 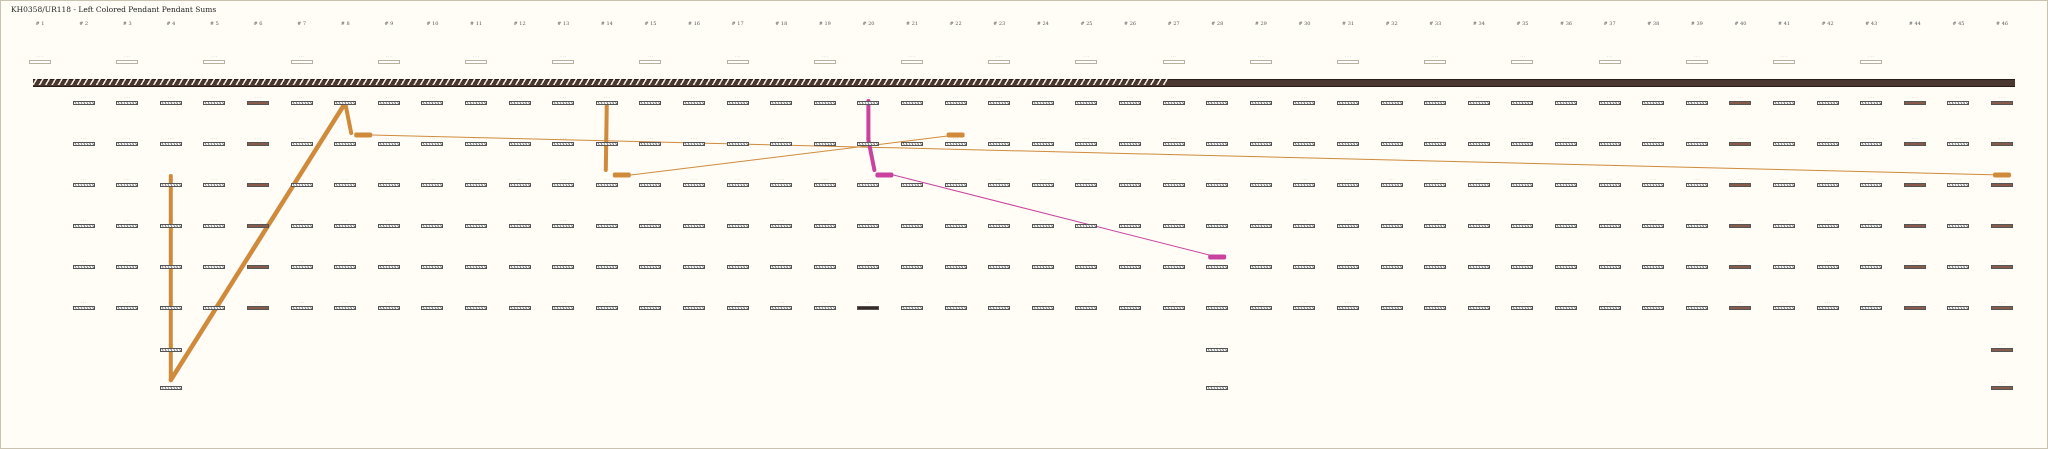 What do you see at coordinates (2002, 24) in the screenshot?
I see `column-label: # 46` at bounding box center [2002, 24].